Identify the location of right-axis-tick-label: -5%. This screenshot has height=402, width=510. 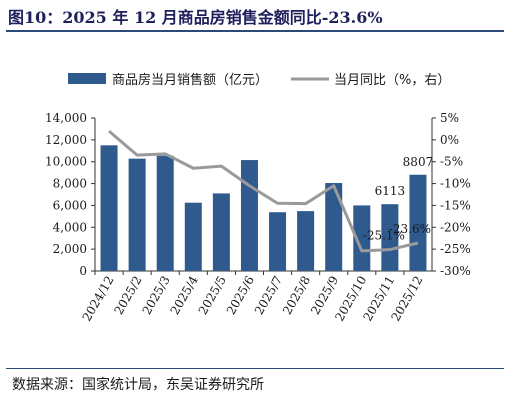
(451, 162).